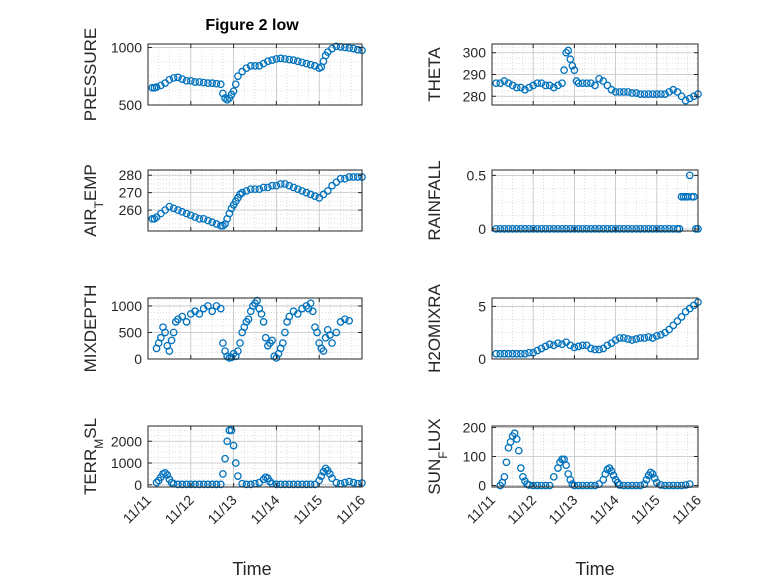  I want to click on panel-left-4-y-tick-label: 0, so click(138, 485).